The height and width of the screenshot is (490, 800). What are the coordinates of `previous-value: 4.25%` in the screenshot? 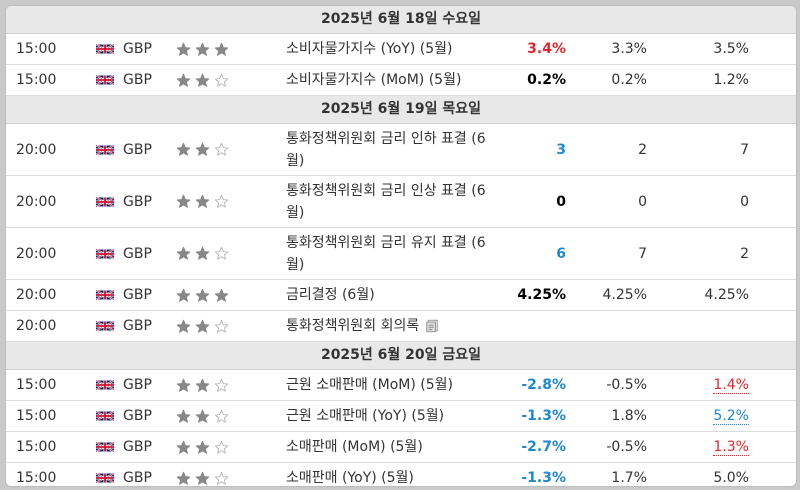 It's located at (707, 295).